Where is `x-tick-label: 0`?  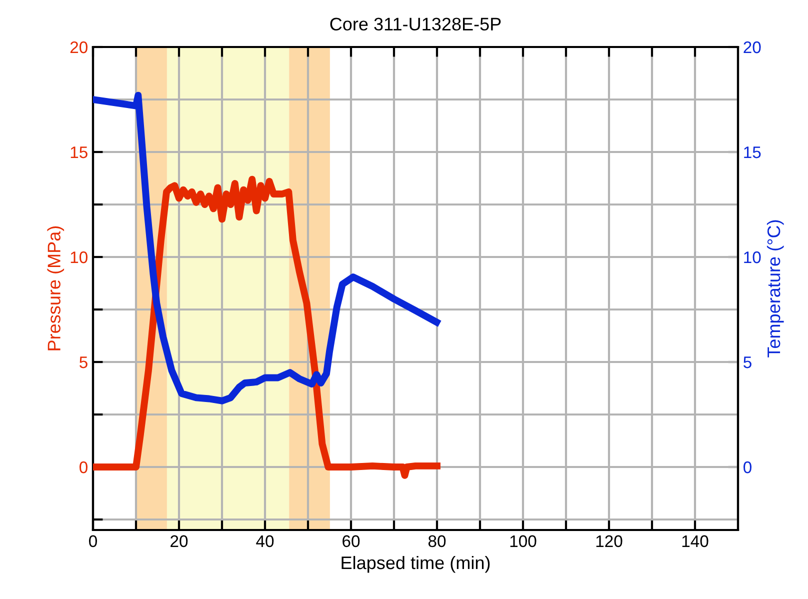 x-tick-label: 0 is located at coordinates (93, 541).